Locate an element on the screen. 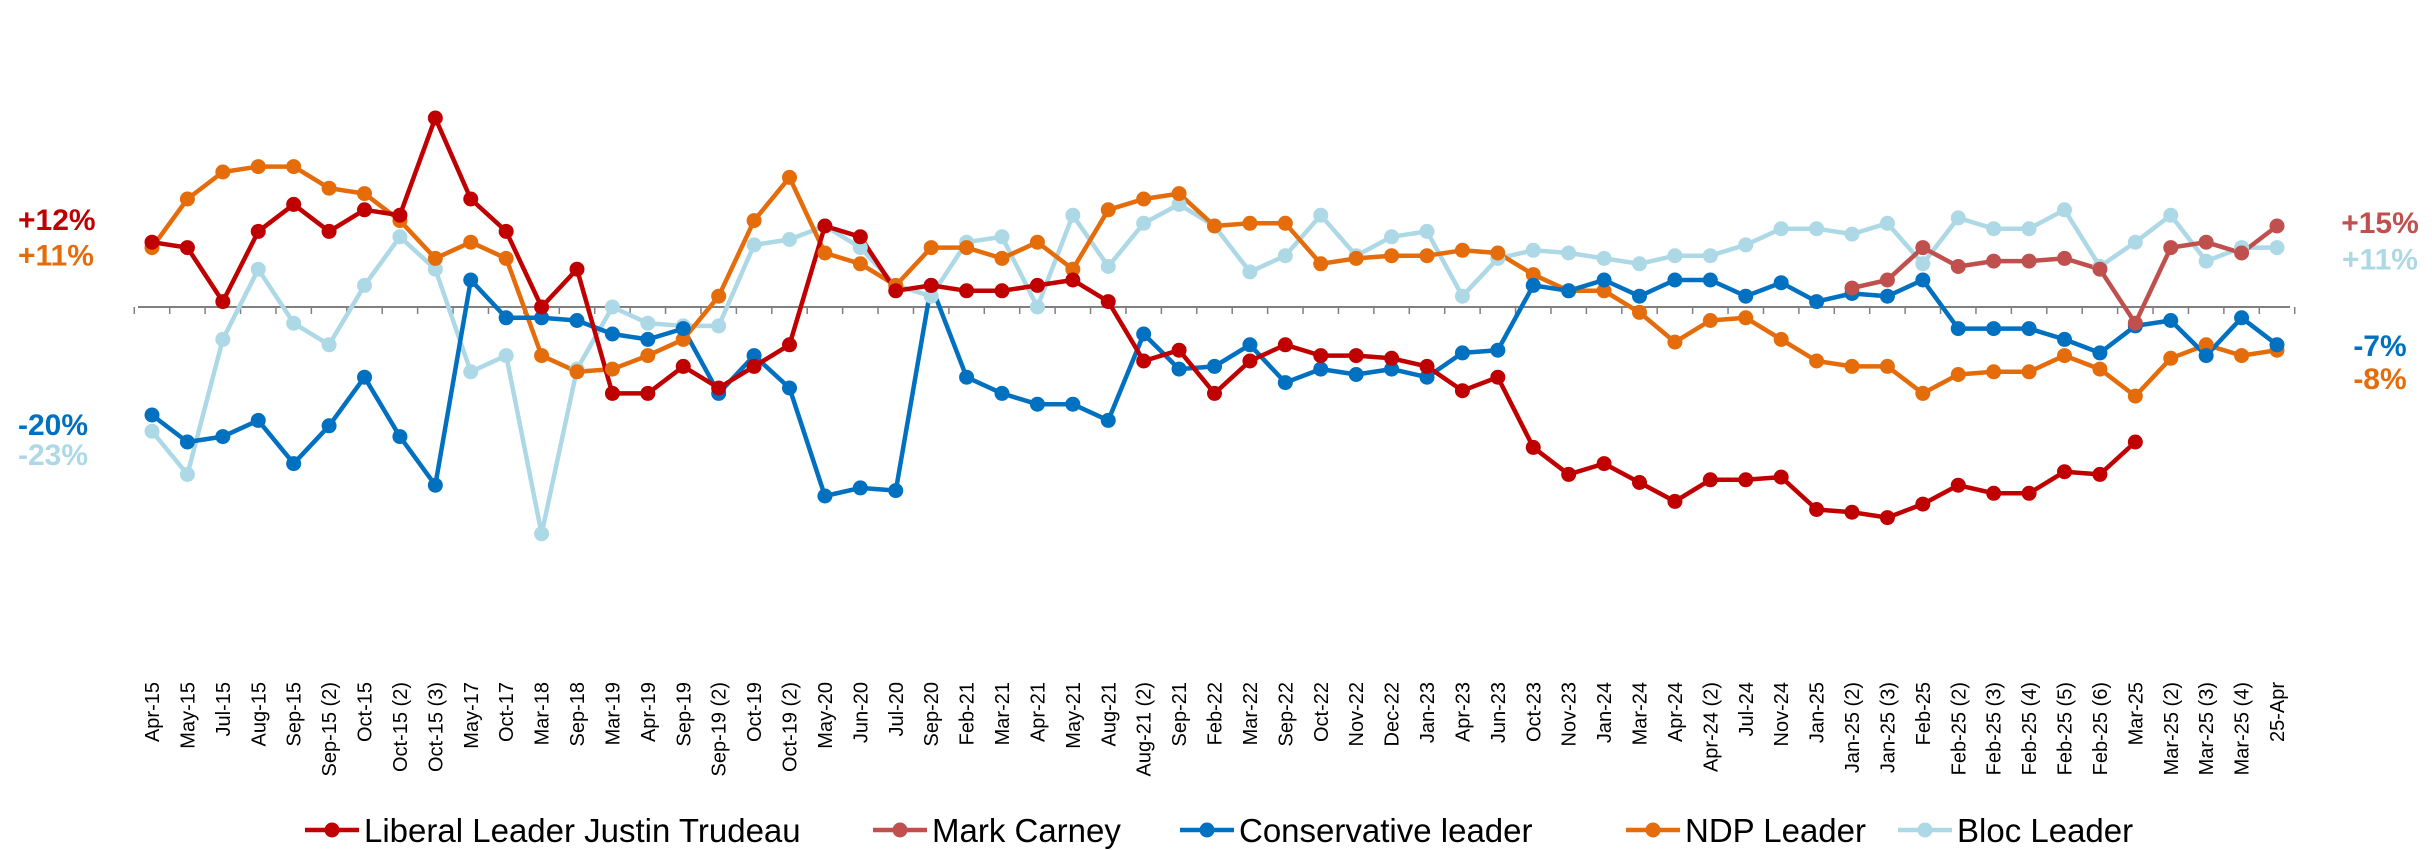  x-tick-label: Sep-21 is located at coordinates (1180, 714).